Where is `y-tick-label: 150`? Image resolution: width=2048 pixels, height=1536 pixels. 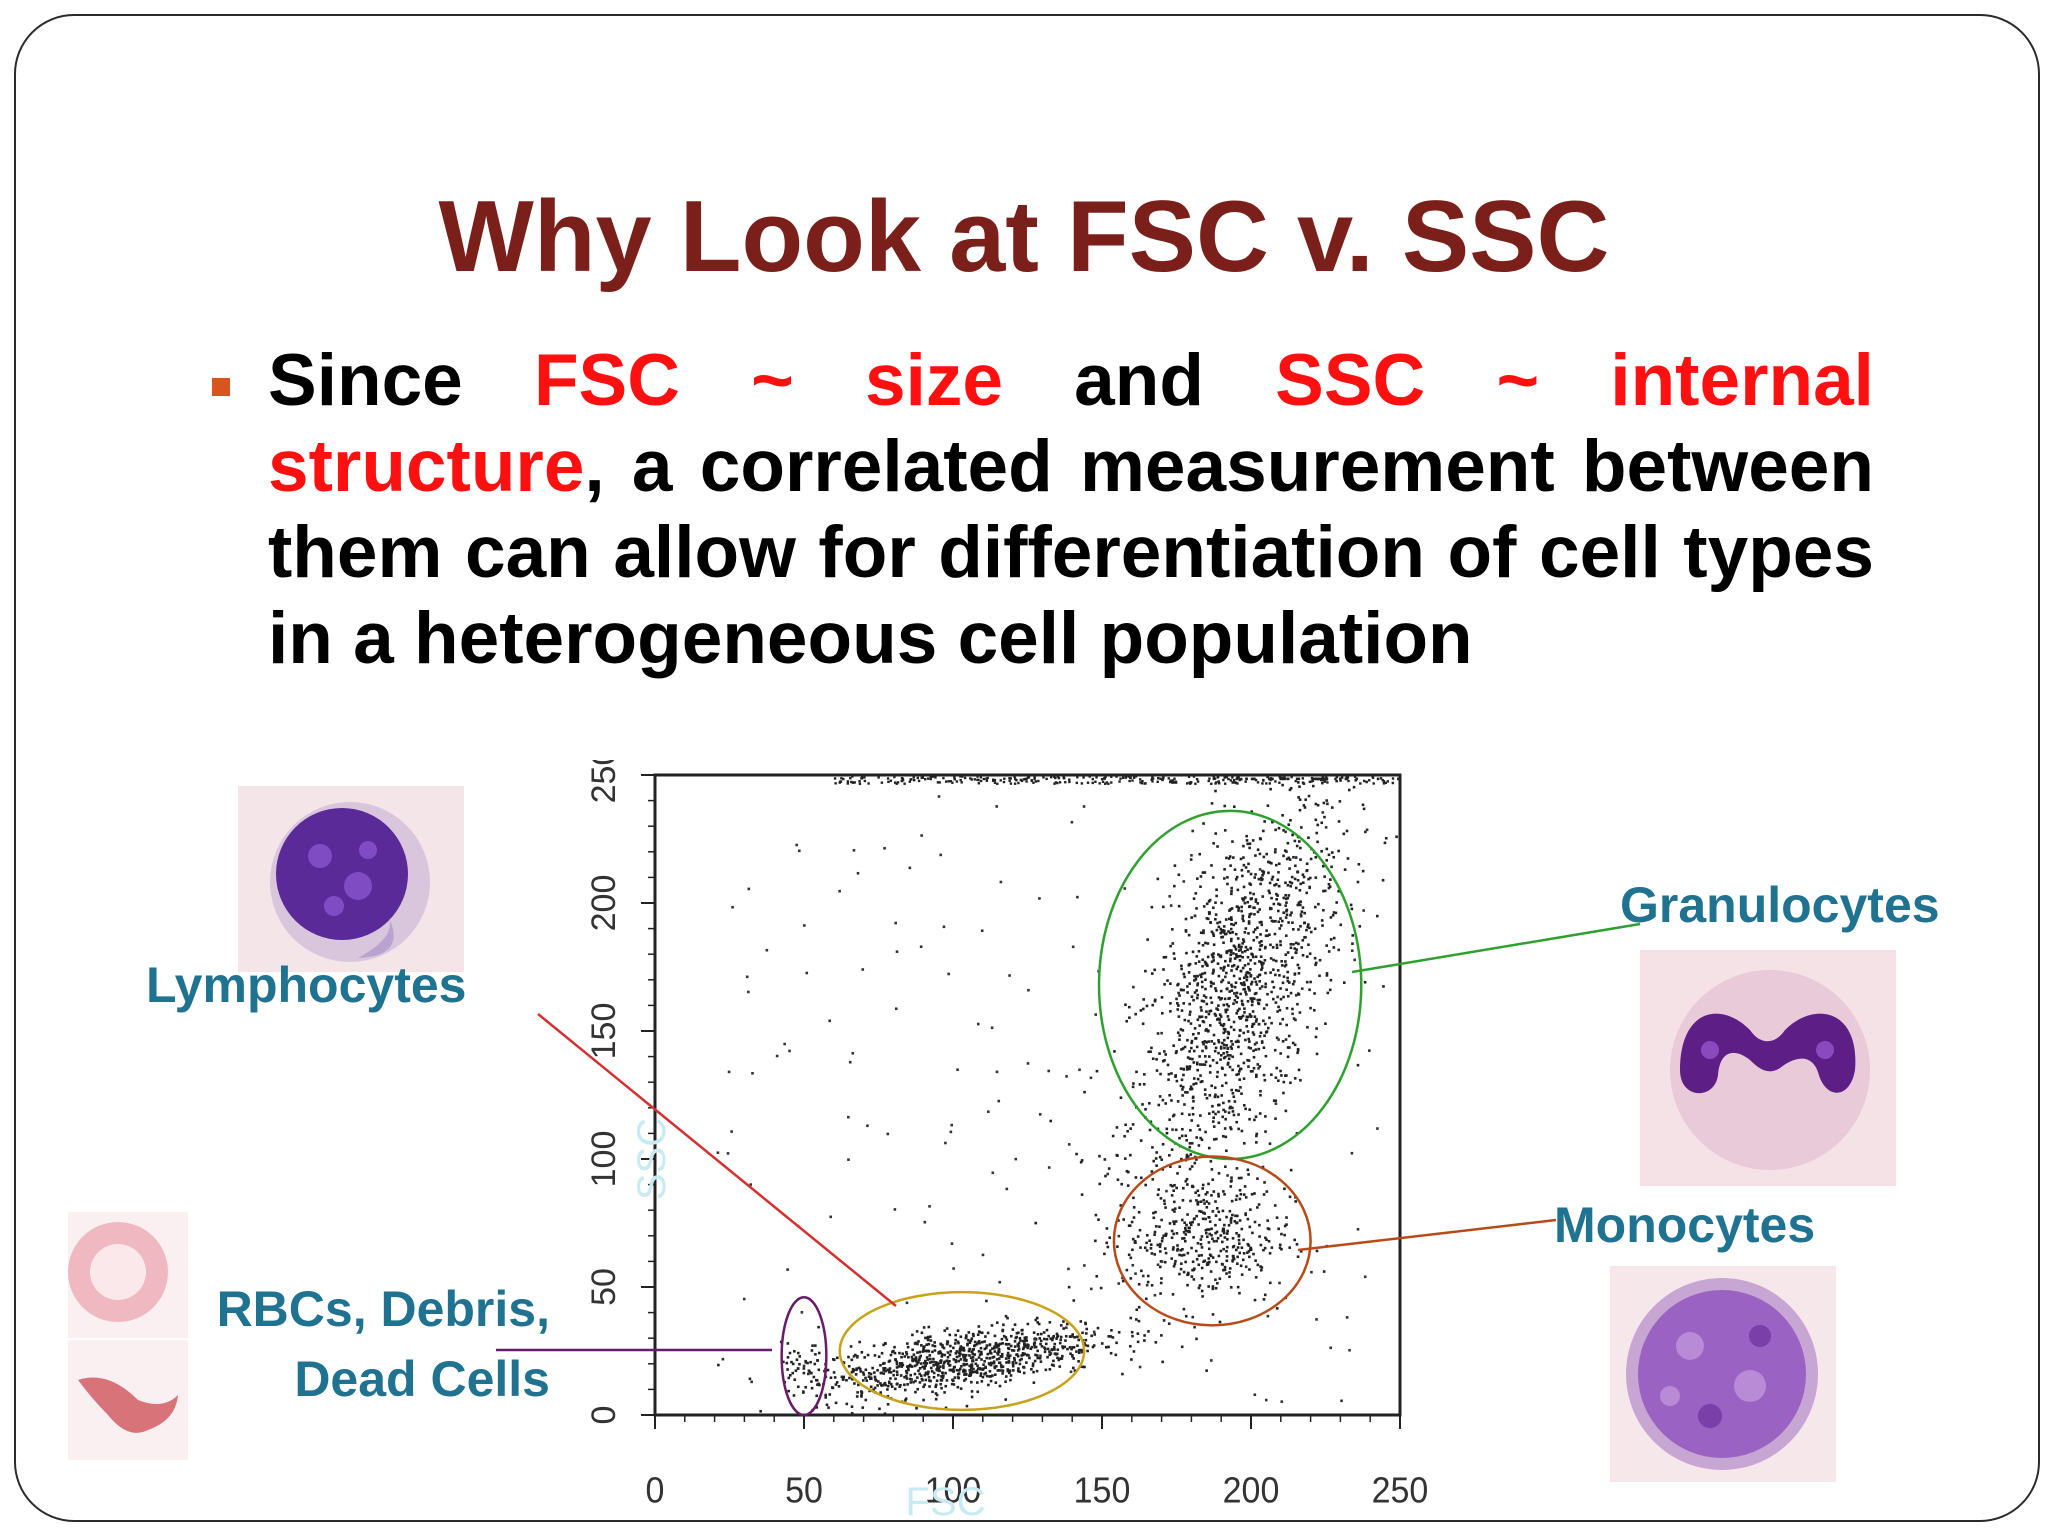
y-tick-label: 150 is located at coordinates (604, 1031).